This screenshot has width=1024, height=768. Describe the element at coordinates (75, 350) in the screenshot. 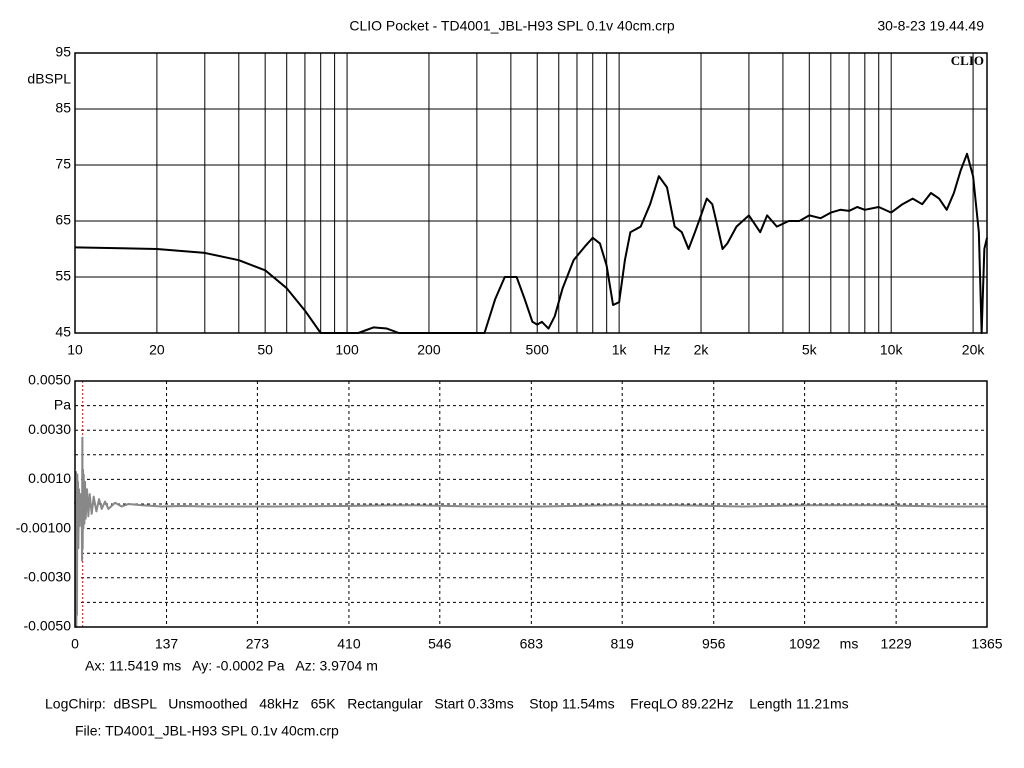

I see `x-tick-label: 10` at that location.